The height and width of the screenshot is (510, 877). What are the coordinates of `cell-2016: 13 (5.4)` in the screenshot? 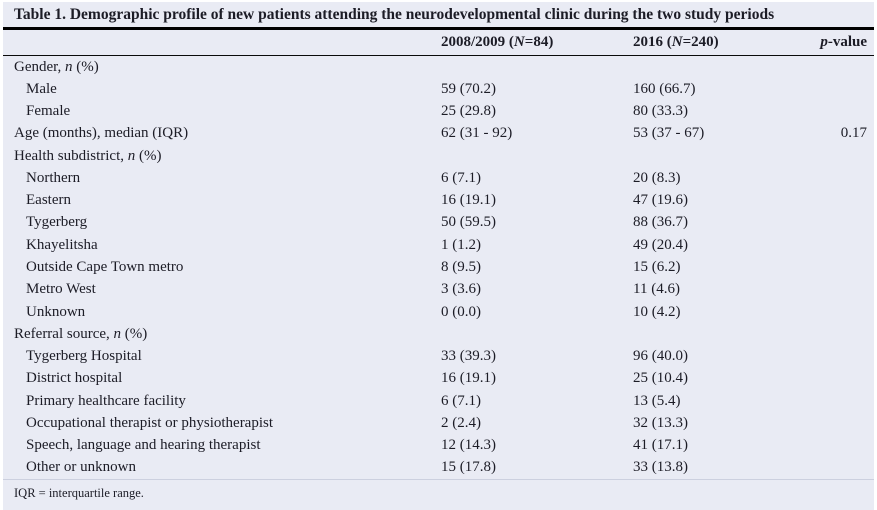 It's located at (657, 400).